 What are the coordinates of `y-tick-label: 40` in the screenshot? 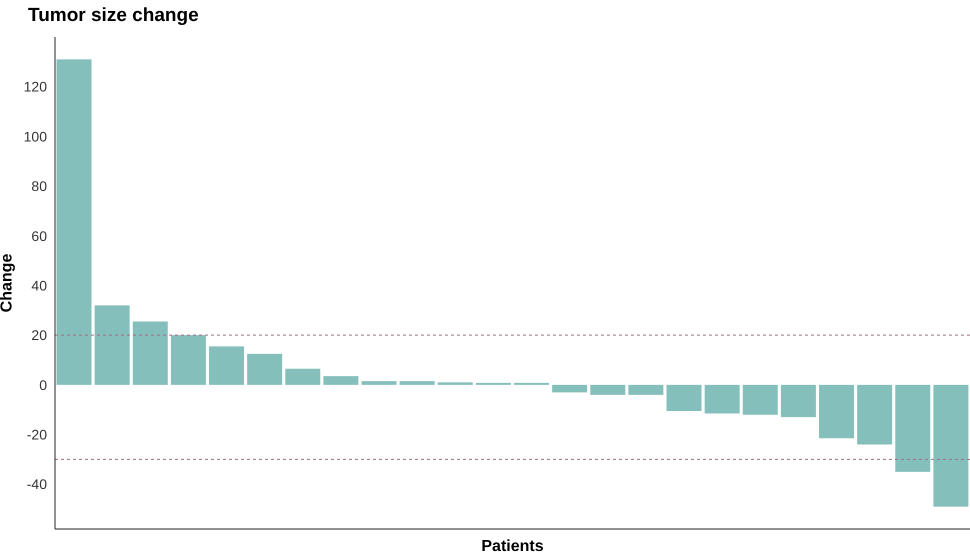 It's located at (39, 285).